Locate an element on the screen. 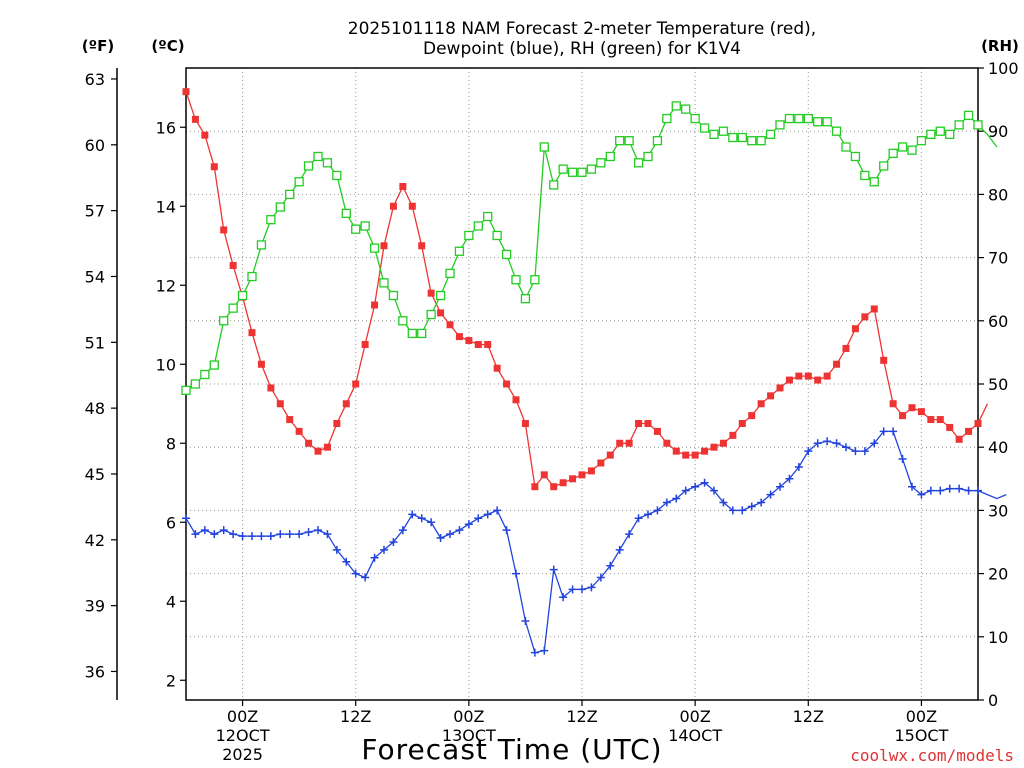  chart-title-line2: Dewpoint (blue), RH (green) for K1V4 is located at coordinates (582, 49).